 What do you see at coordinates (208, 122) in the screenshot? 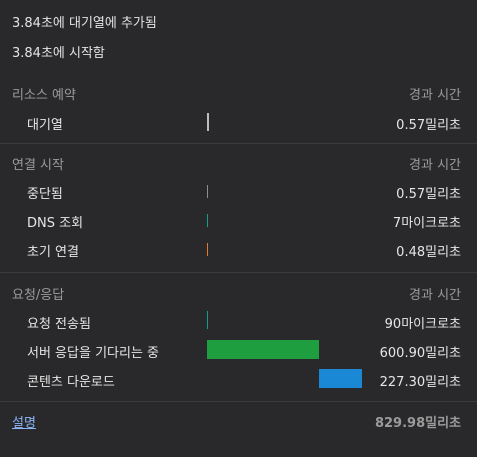
I see `row-queueing-bar` at bounding box center [208, 122].